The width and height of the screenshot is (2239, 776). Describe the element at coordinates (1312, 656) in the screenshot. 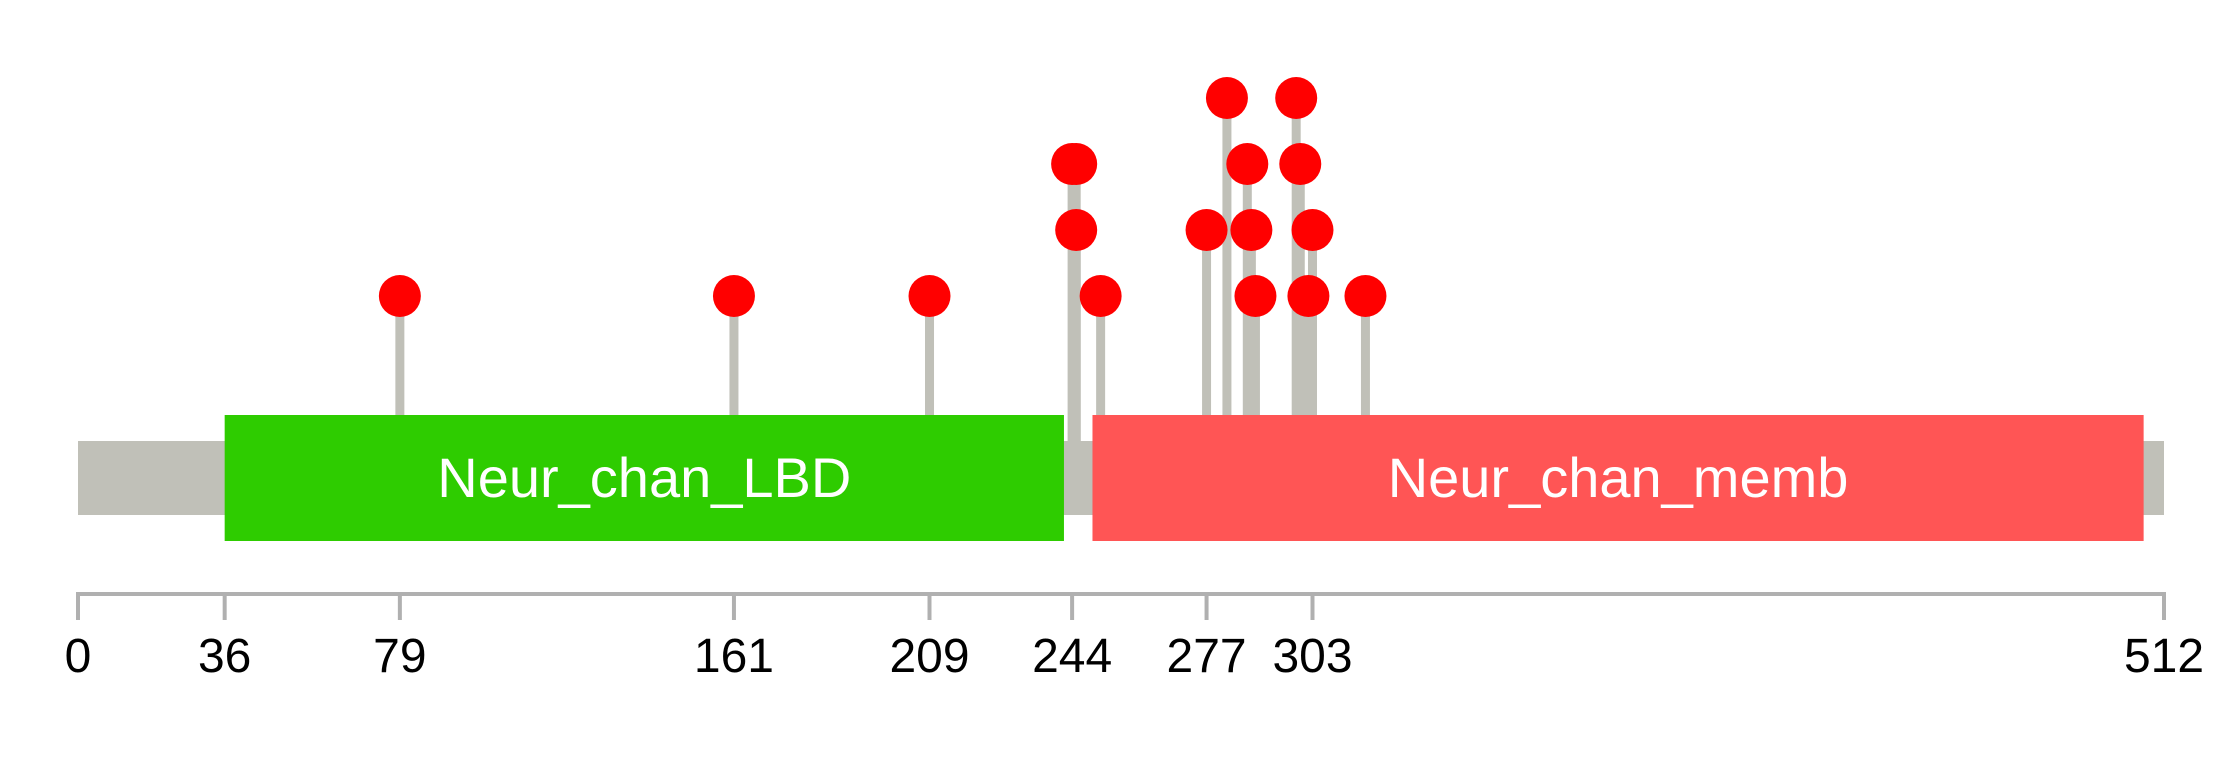

I see `axis-tick-label: 303` at that location.